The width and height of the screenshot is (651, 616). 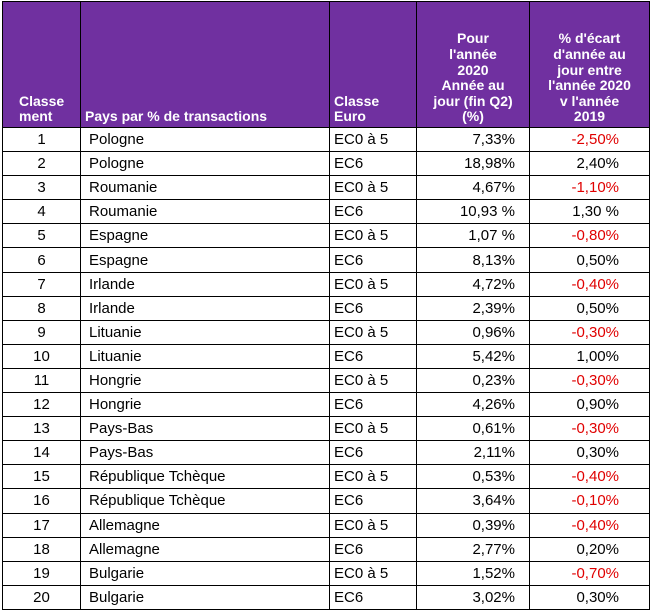 What do you see at coordinates (41, 549) in the screenshot?
I see `rank-cell: 18` at bounding box center [41, 549].